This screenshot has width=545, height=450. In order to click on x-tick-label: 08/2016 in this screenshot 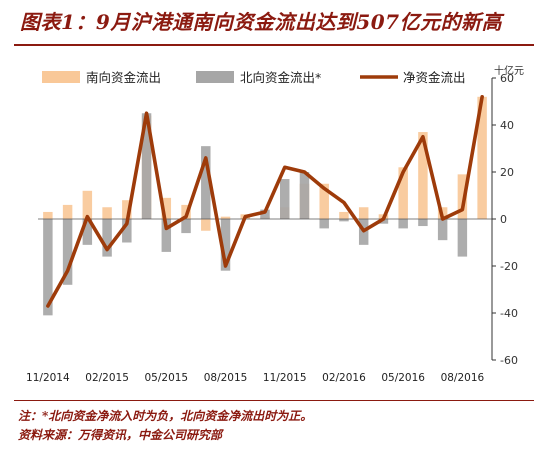, I will do `click(463, 378)`.